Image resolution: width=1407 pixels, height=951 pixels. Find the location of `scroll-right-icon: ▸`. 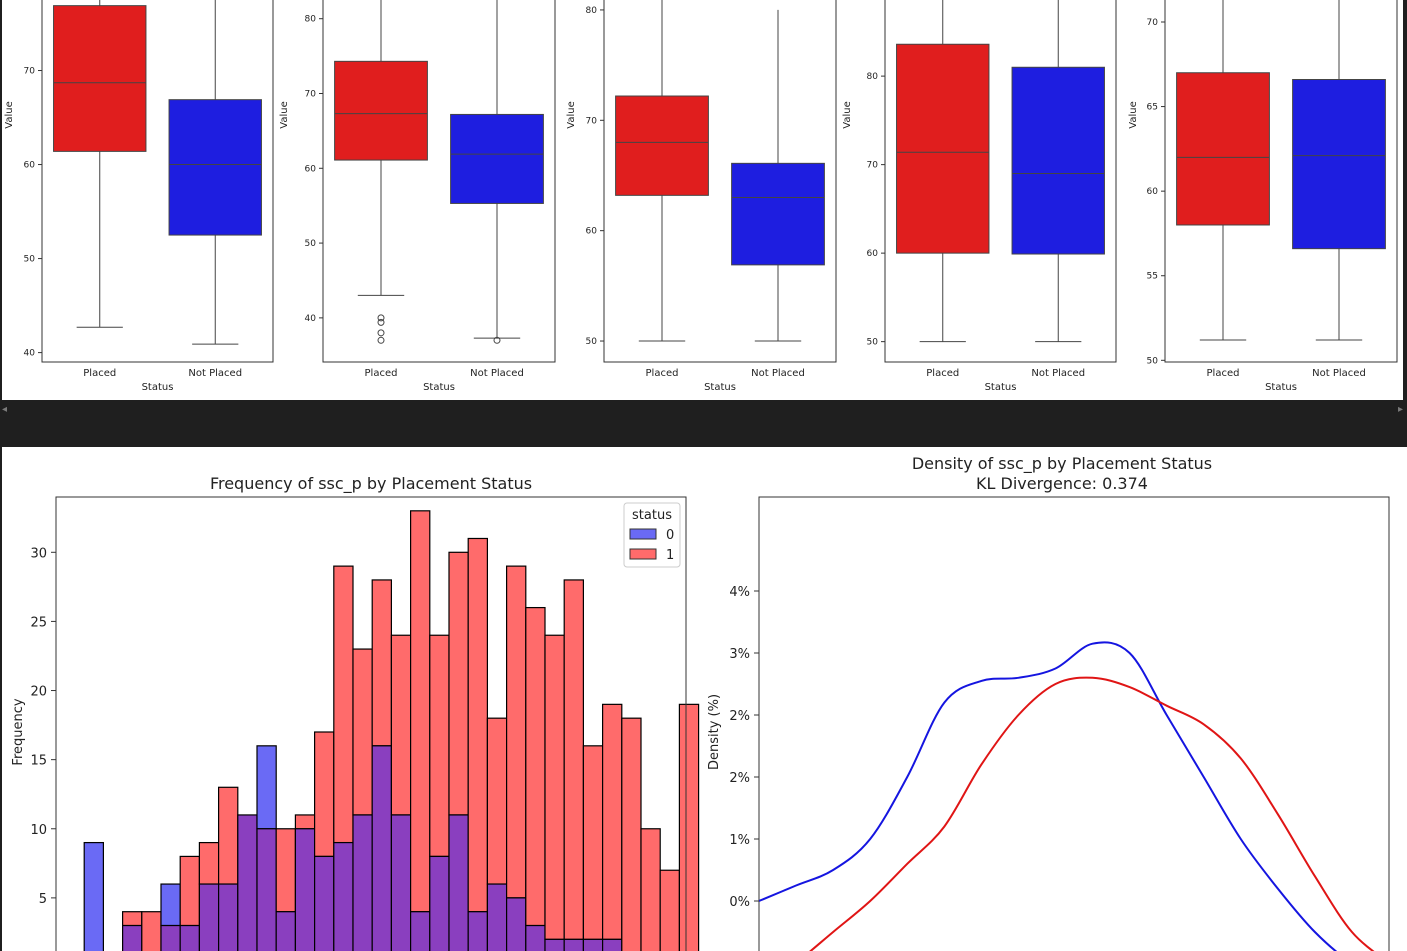

scroll-right-icon: ▸ is located at coordinates (1401, 409).